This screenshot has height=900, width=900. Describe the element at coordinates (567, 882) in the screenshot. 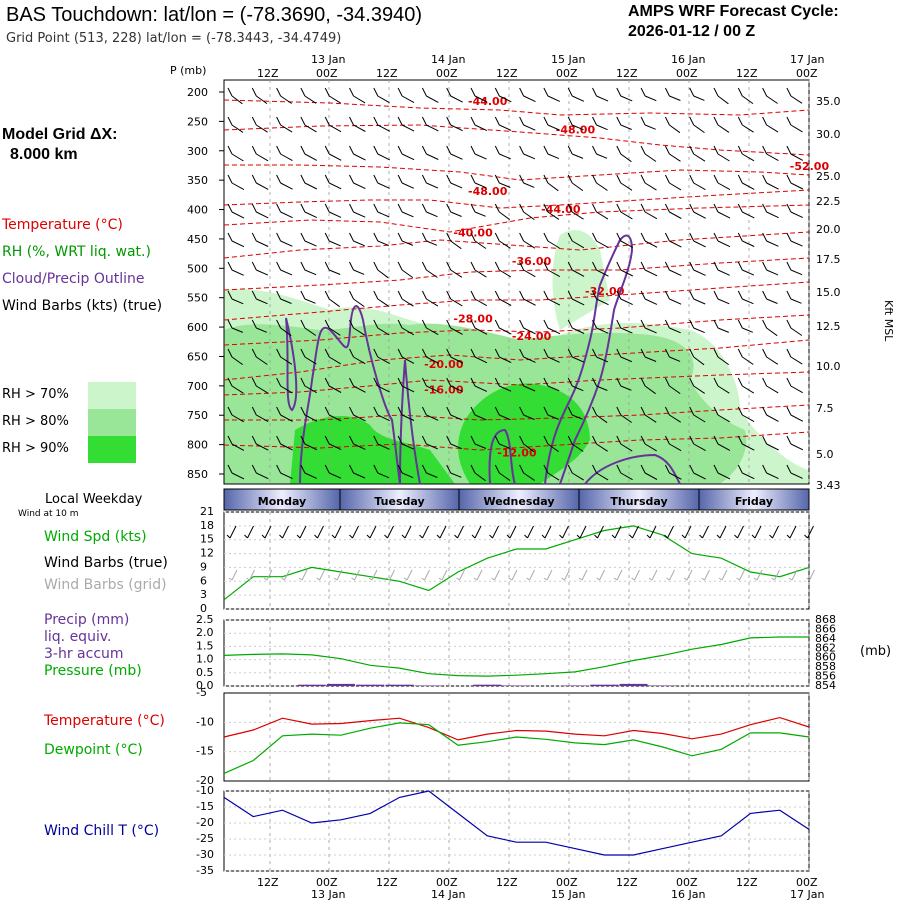

I see `bottom-hour-label: 00Z` at that location.